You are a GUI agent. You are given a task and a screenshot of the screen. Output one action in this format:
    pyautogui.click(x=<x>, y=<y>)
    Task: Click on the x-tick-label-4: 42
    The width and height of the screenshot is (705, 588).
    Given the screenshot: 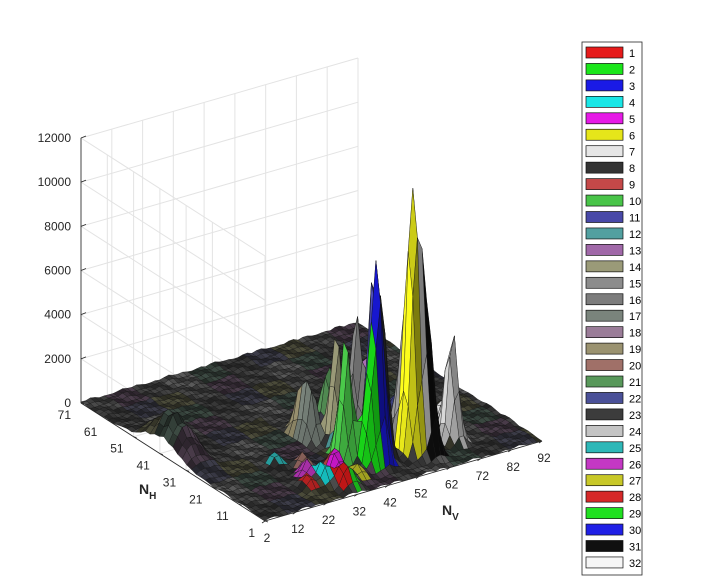 What is the action you would take?
    pyautogui.click(x=390, y=502)
    